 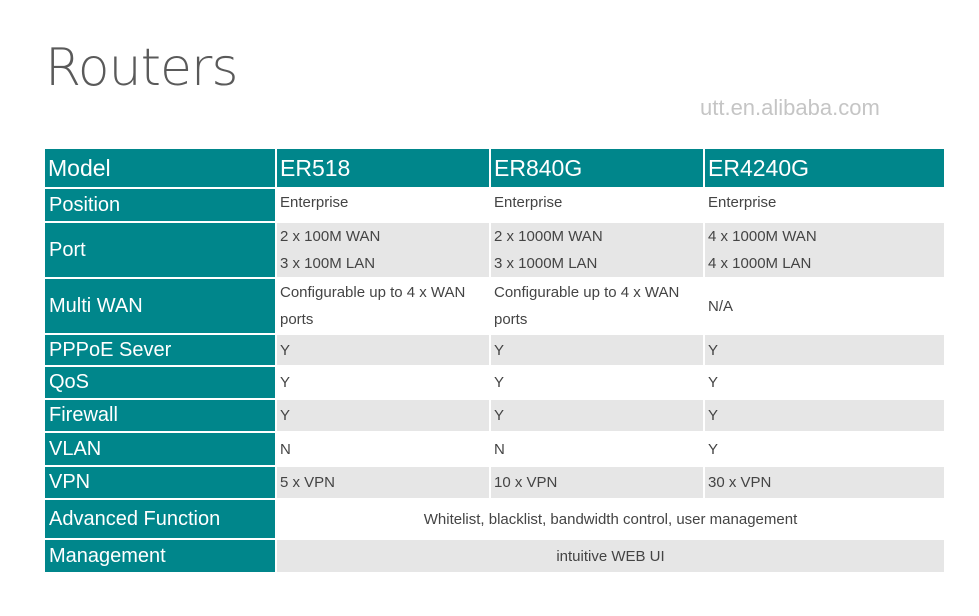 I want to click on model-er518: ER518, so click(x=383, y=168).